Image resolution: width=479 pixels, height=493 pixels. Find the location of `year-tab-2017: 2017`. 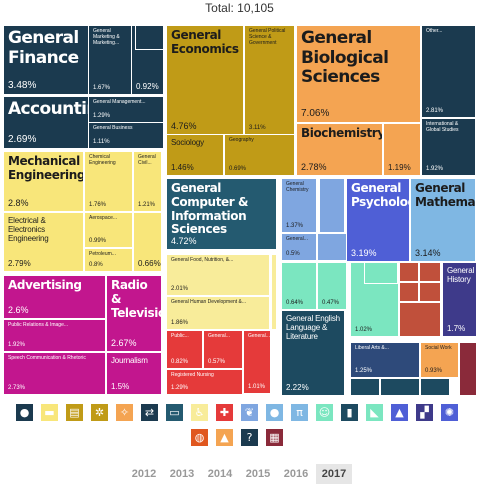

year-tab-2017: 2017 is located at coordinates (334, 474).